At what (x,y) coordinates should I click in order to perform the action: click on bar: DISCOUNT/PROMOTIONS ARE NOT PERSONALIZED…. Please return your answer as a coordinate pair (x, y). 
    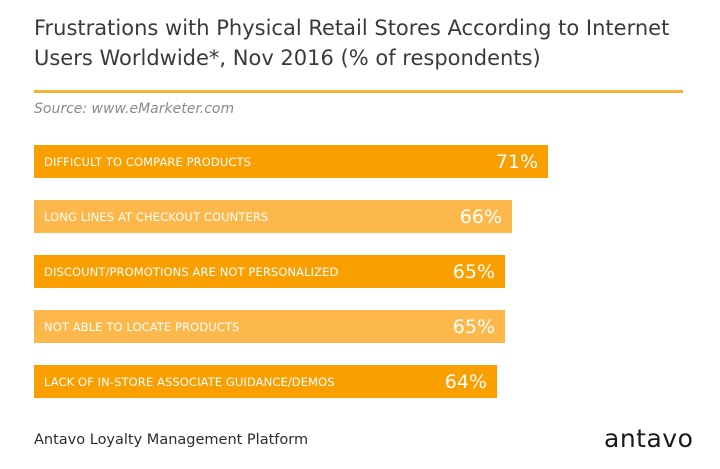
    Looking at the image, I should click on (269, 271).